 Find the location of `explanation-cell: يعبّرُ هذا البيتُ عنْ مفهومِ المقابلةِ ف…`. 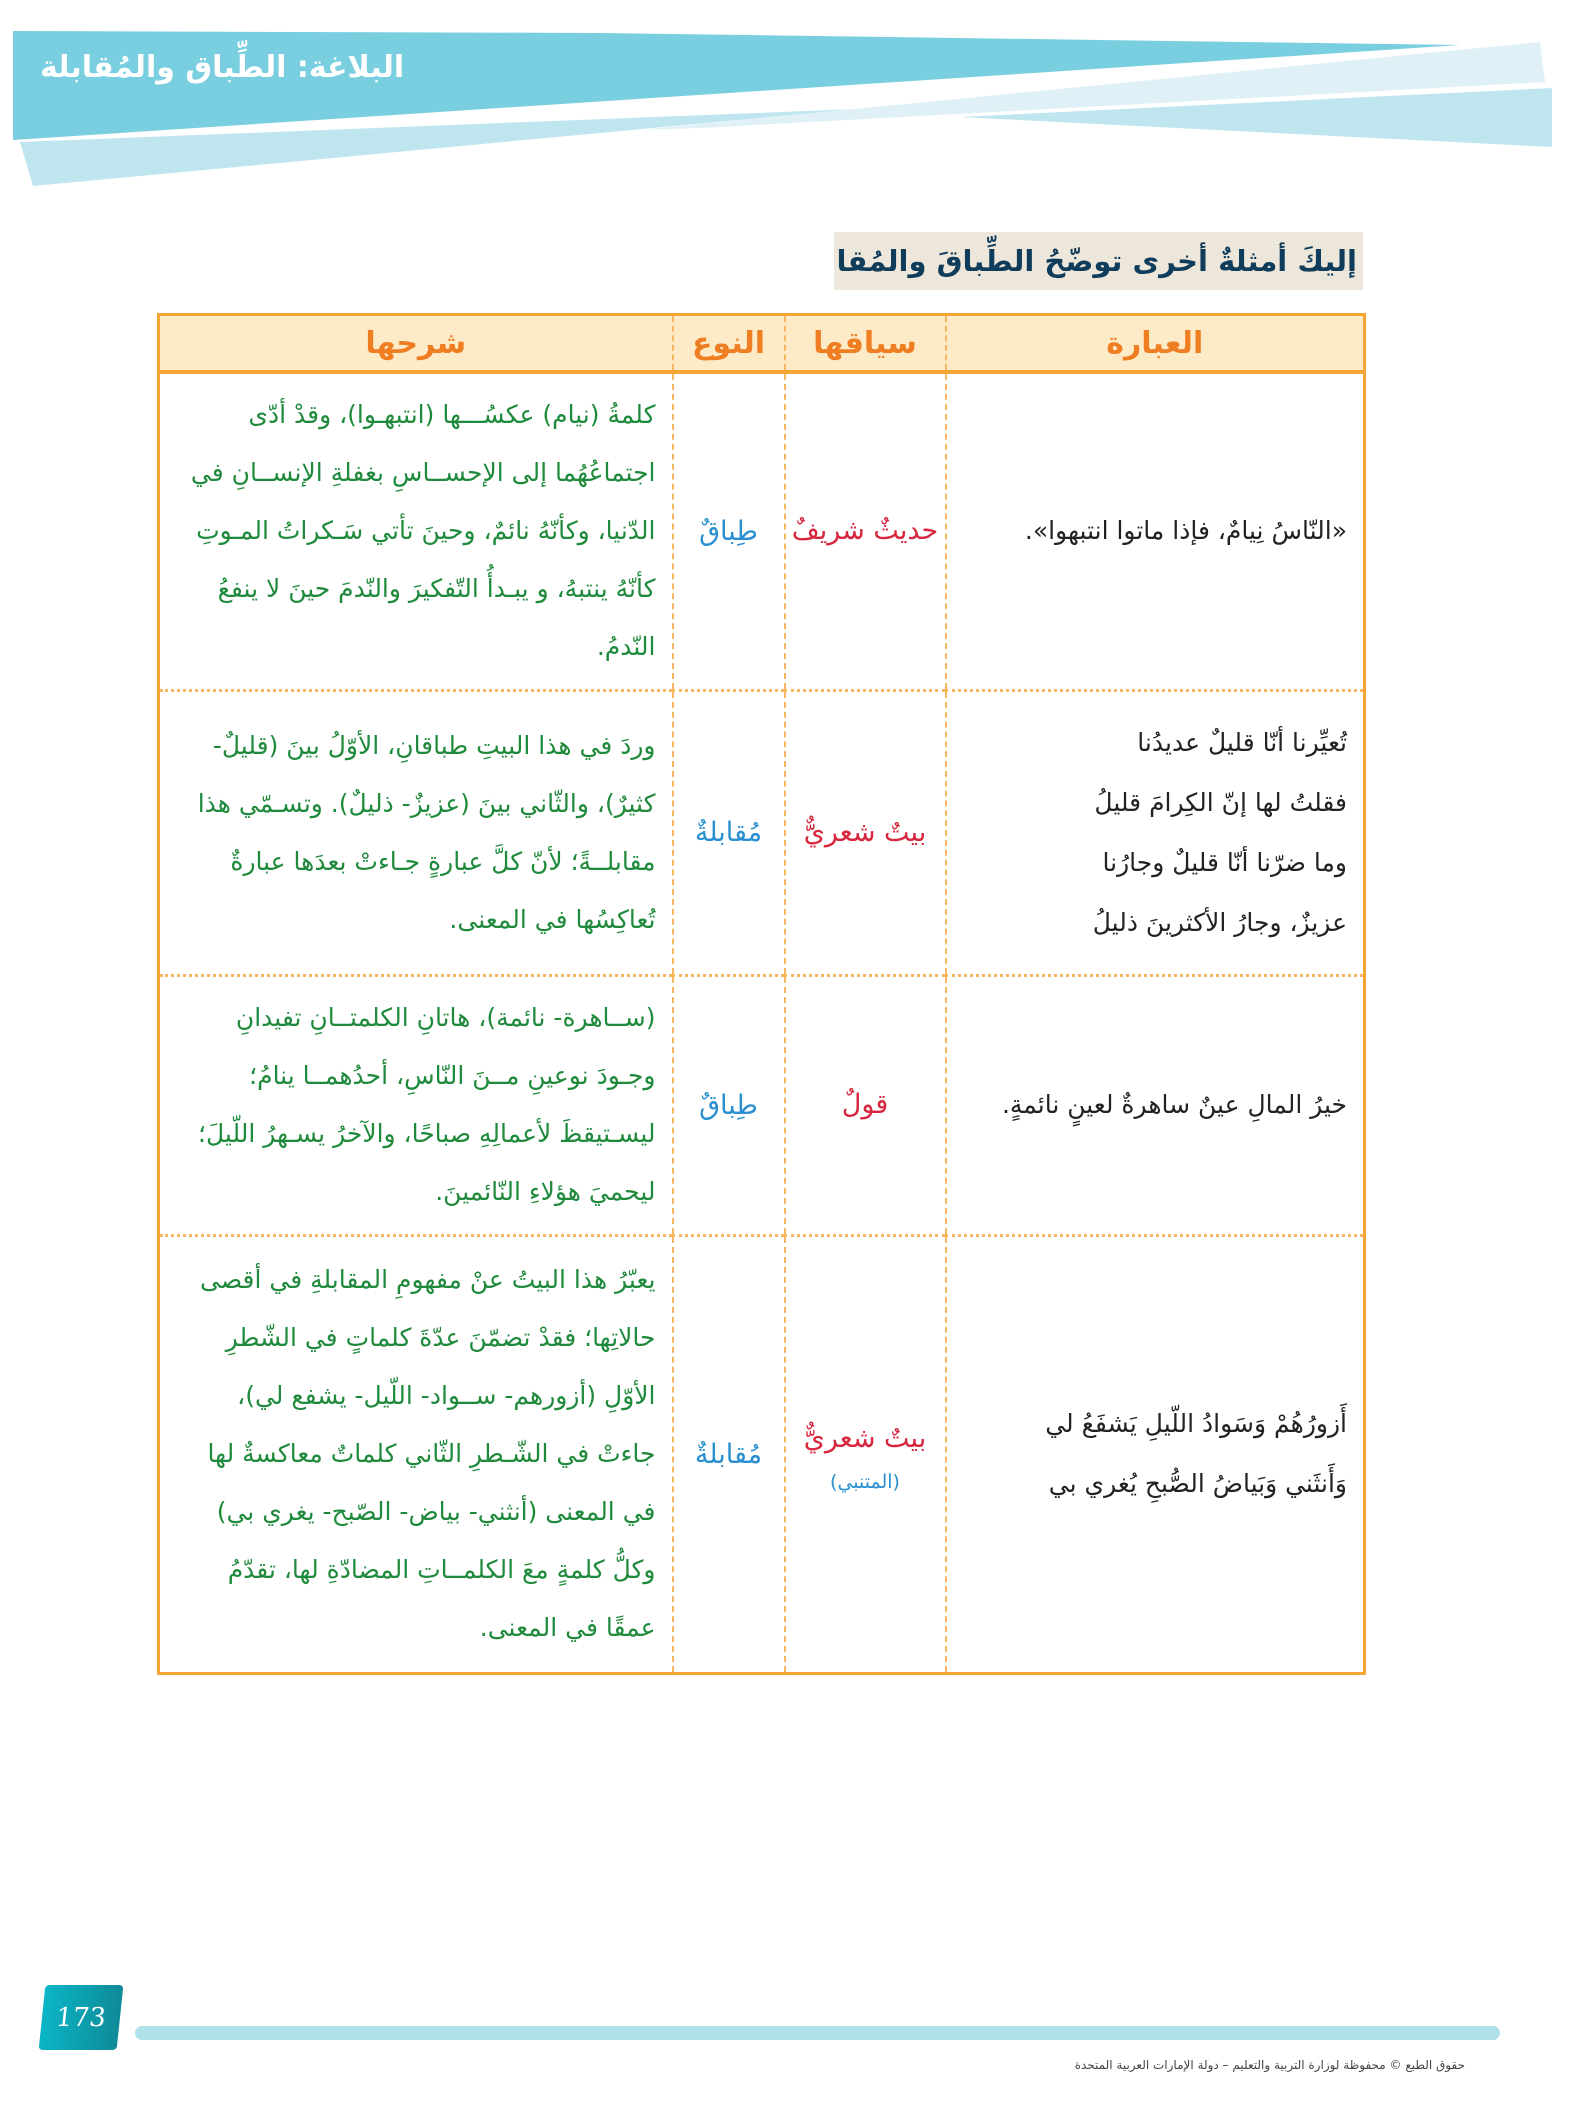

explanation-cell: يعبّرُ هذا البيتُ عنْ مفهومِ المقابلةِ ف… is located at coordinates (428, 1453).